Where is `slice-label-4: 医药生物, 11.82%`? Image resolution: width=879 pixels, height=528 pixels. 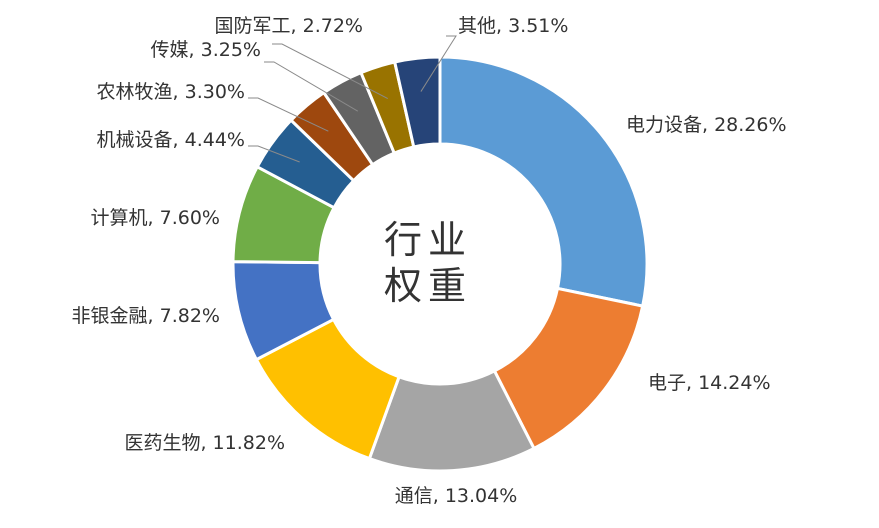 slice-label-4: 医药生物, 11.82% is located at coordinates (204, 443).